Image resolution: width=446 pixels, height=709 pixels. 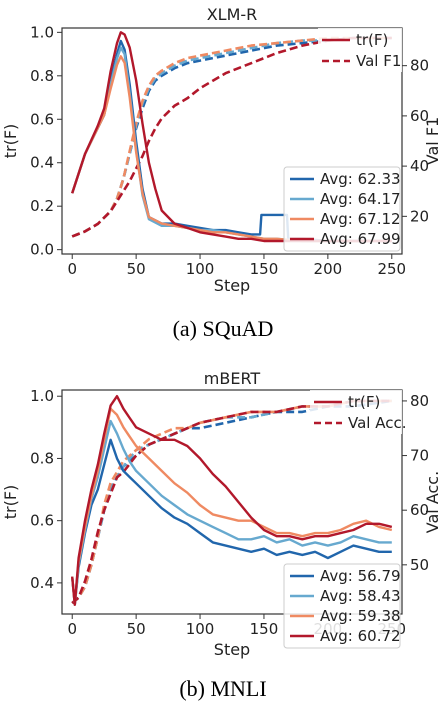 I want to click on y2-tick-label: 40, so click(x=419, y=166).